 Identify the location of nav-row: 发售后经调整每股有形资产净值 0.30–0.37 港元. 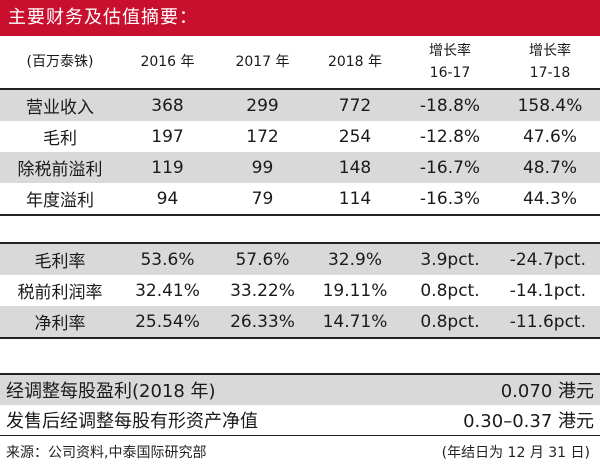
(300, 420).